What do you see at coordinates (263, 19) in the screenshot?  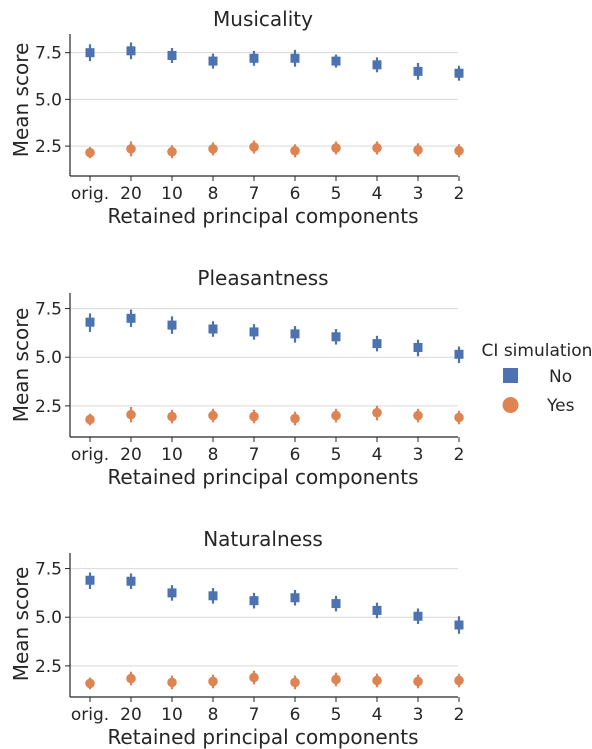 I see `panel-title: Musicality` at bounding box center [263, 19].